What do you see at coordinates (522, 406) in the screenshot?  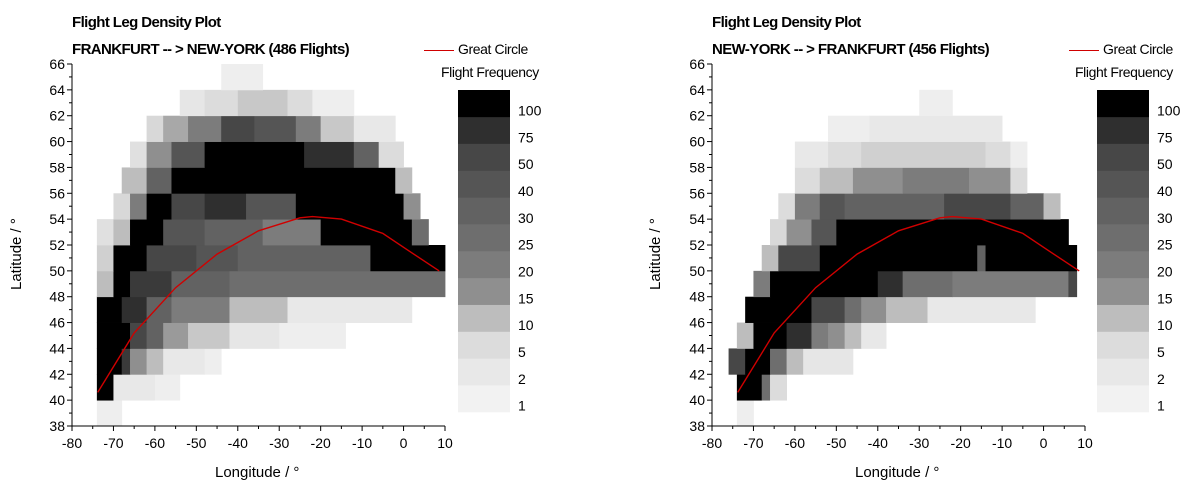 I see `color-scale-label: 1` at bounding box center [522, 406].